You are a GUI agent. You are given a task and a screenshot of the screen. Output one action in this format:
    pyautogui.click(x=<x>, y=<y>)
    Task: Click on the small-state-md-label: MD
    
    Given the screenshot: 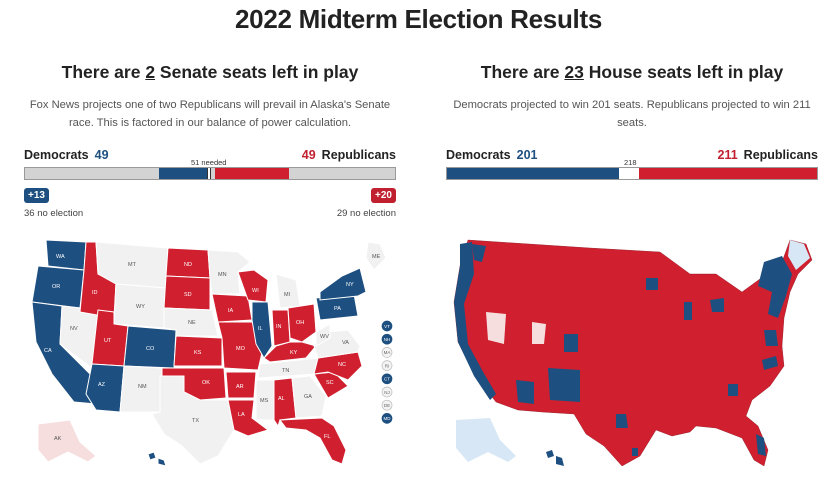 What is the action you would take?
    pyautogui.click(x=388, y=418)
    